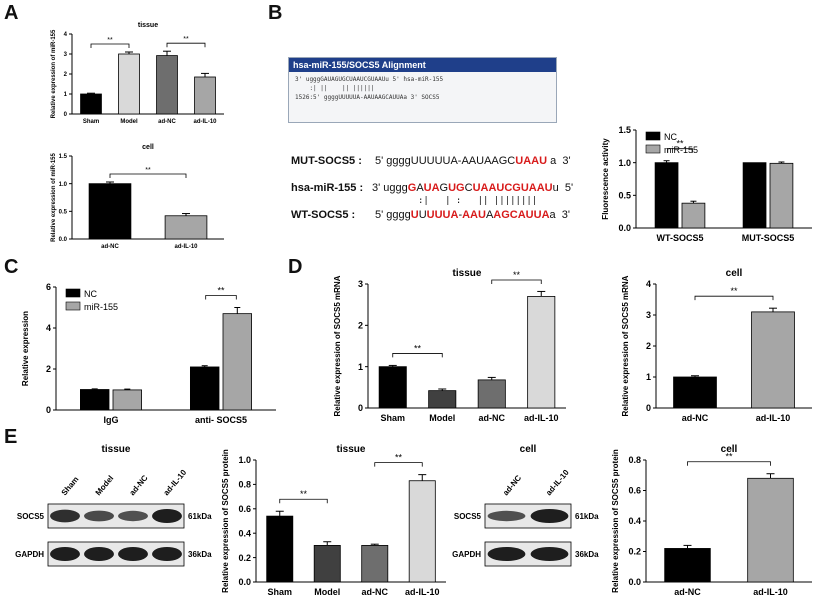  Describe the element at coordinates (422, 215) in the screenshot. I see `seq-wt-part: U` at that location.